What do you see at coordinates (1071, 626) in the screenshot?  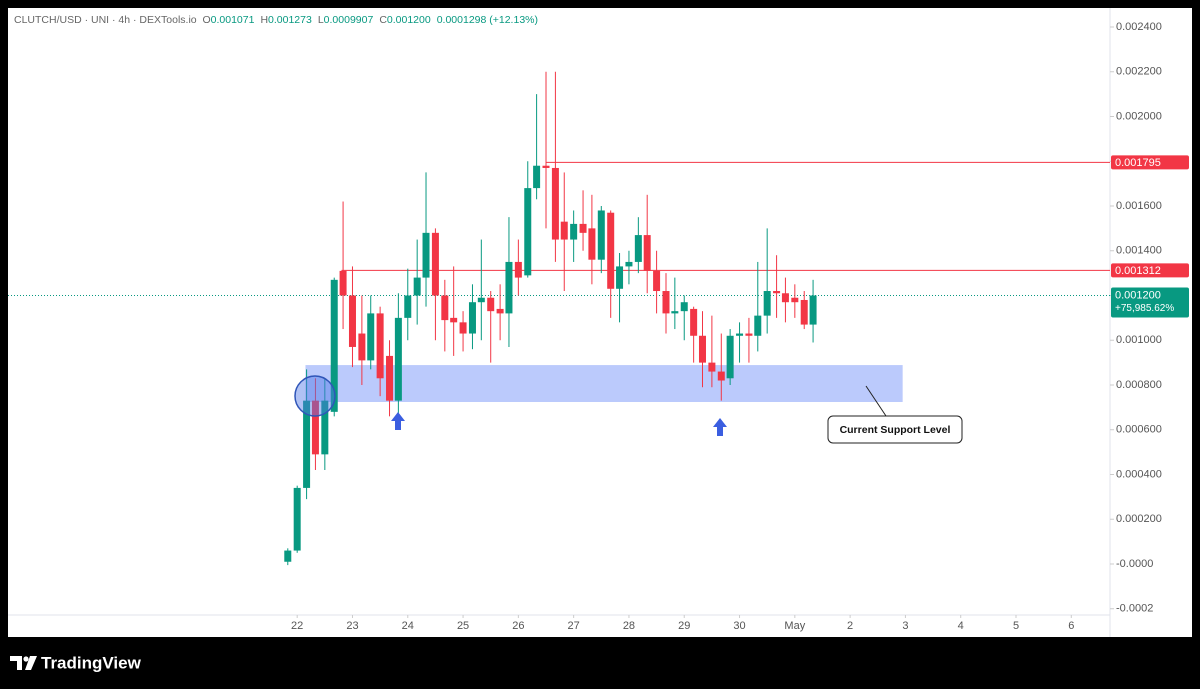 I see `x-tick-label: 6` at bounding box center [1071, 626].